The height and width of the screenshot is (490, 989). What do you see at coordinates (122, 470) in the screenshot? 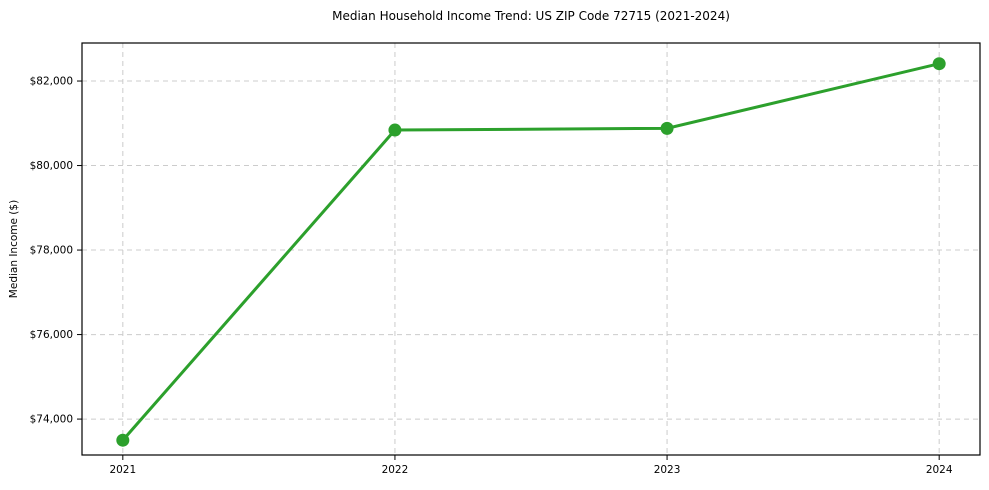
I see `x-tick-label: 2021` at bounding box center [122, 470].